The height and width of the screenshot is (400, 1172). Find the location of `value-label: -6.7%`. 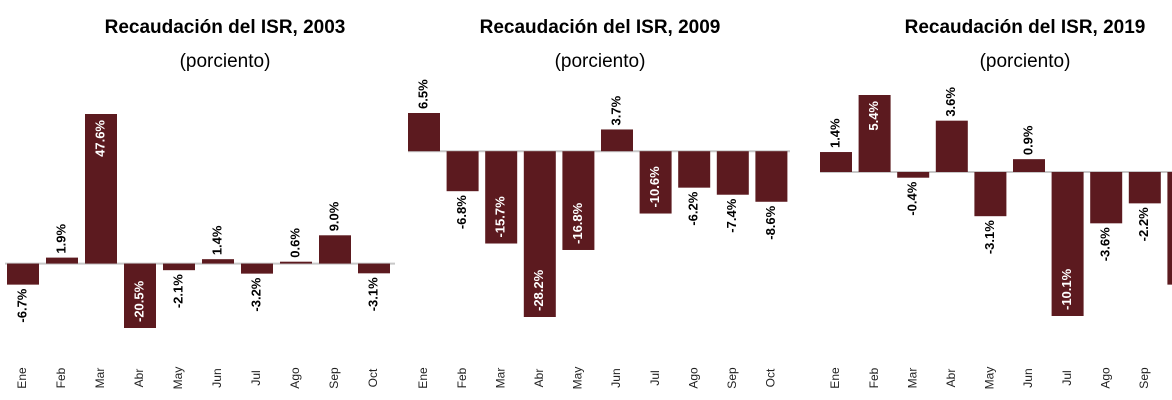

value-label: -6.7% is located at coordinates (21, 305).